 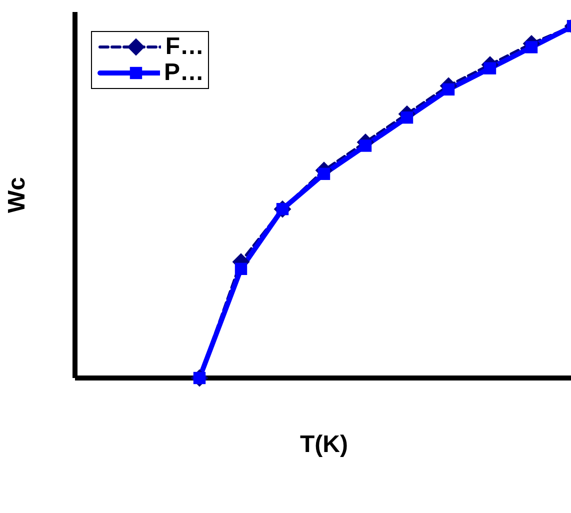 I want to click on y-axis-title: Wc, so click(x=17, y=195).